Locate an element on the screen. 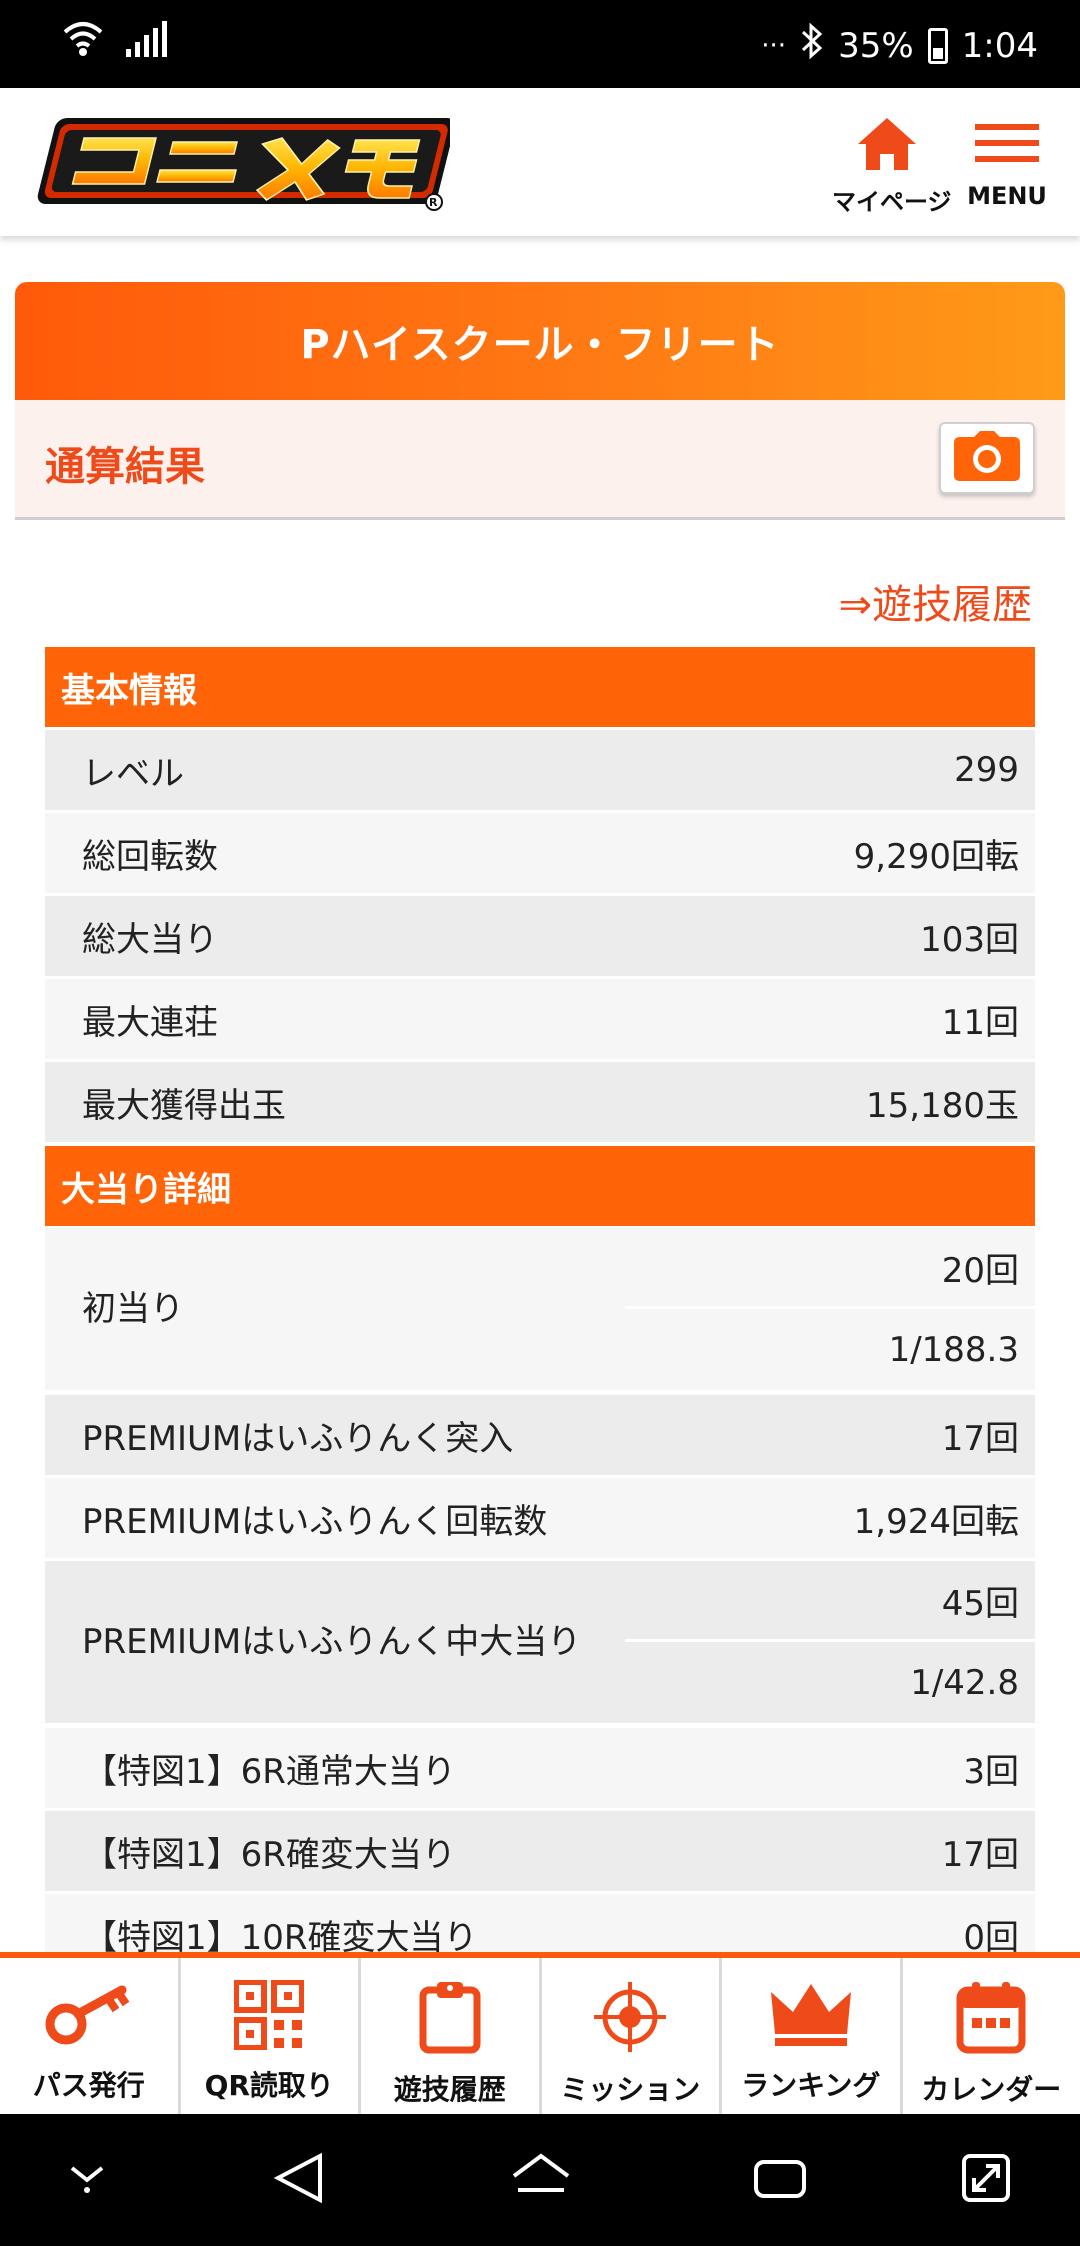 Image resolution: width=1080 pixels, height=2246 pixels. row-value: 103回 is located at coordinates (969, 939).